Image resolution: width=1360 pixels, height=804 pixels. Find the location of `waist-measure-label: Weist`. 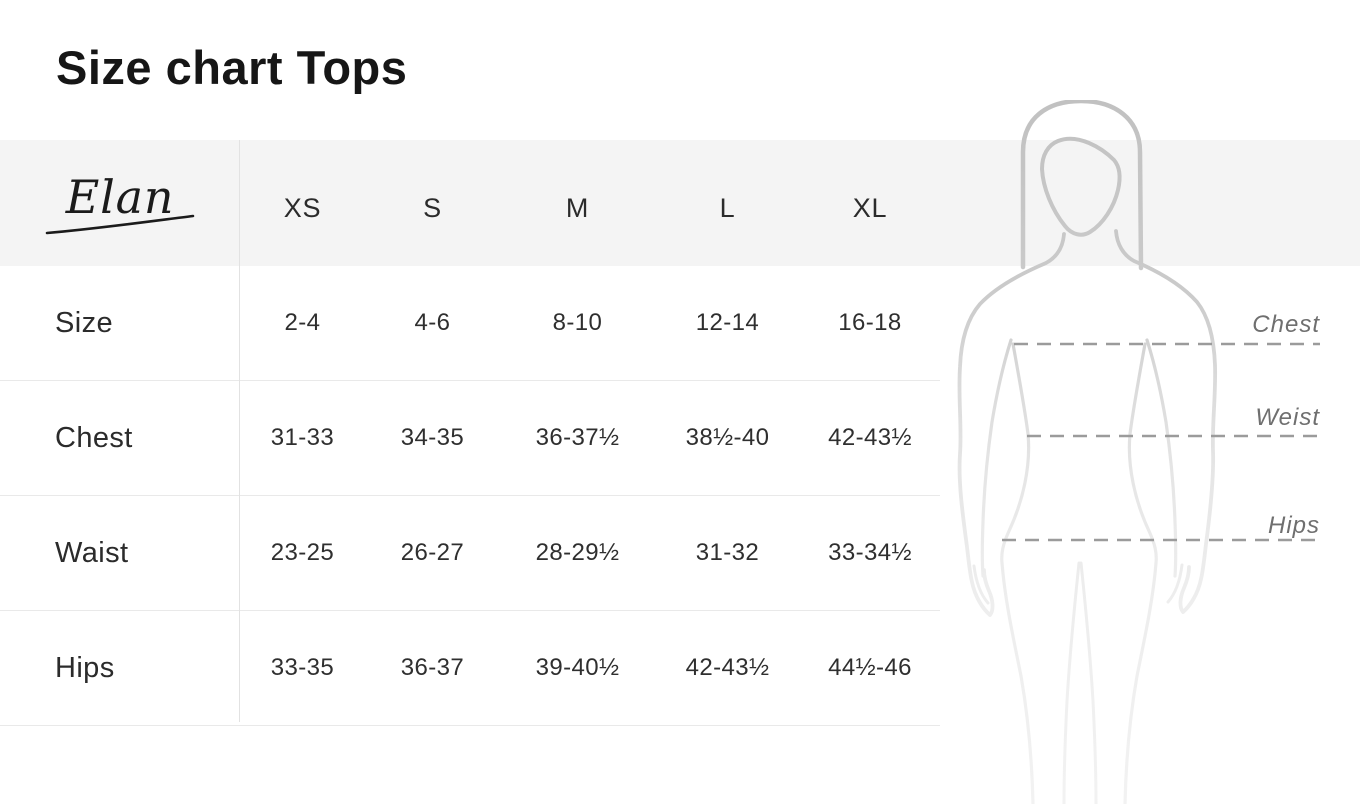

waist-measure-label: Weist is located at coordinates (1287, 417).